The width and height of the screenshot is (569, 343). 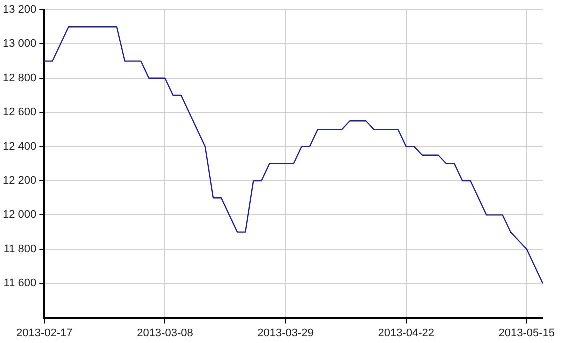 What do you see at coordinates (19, 146) in the screenshot?
I see `y-tick-label: 12 400` at bounding box center [19, 146].